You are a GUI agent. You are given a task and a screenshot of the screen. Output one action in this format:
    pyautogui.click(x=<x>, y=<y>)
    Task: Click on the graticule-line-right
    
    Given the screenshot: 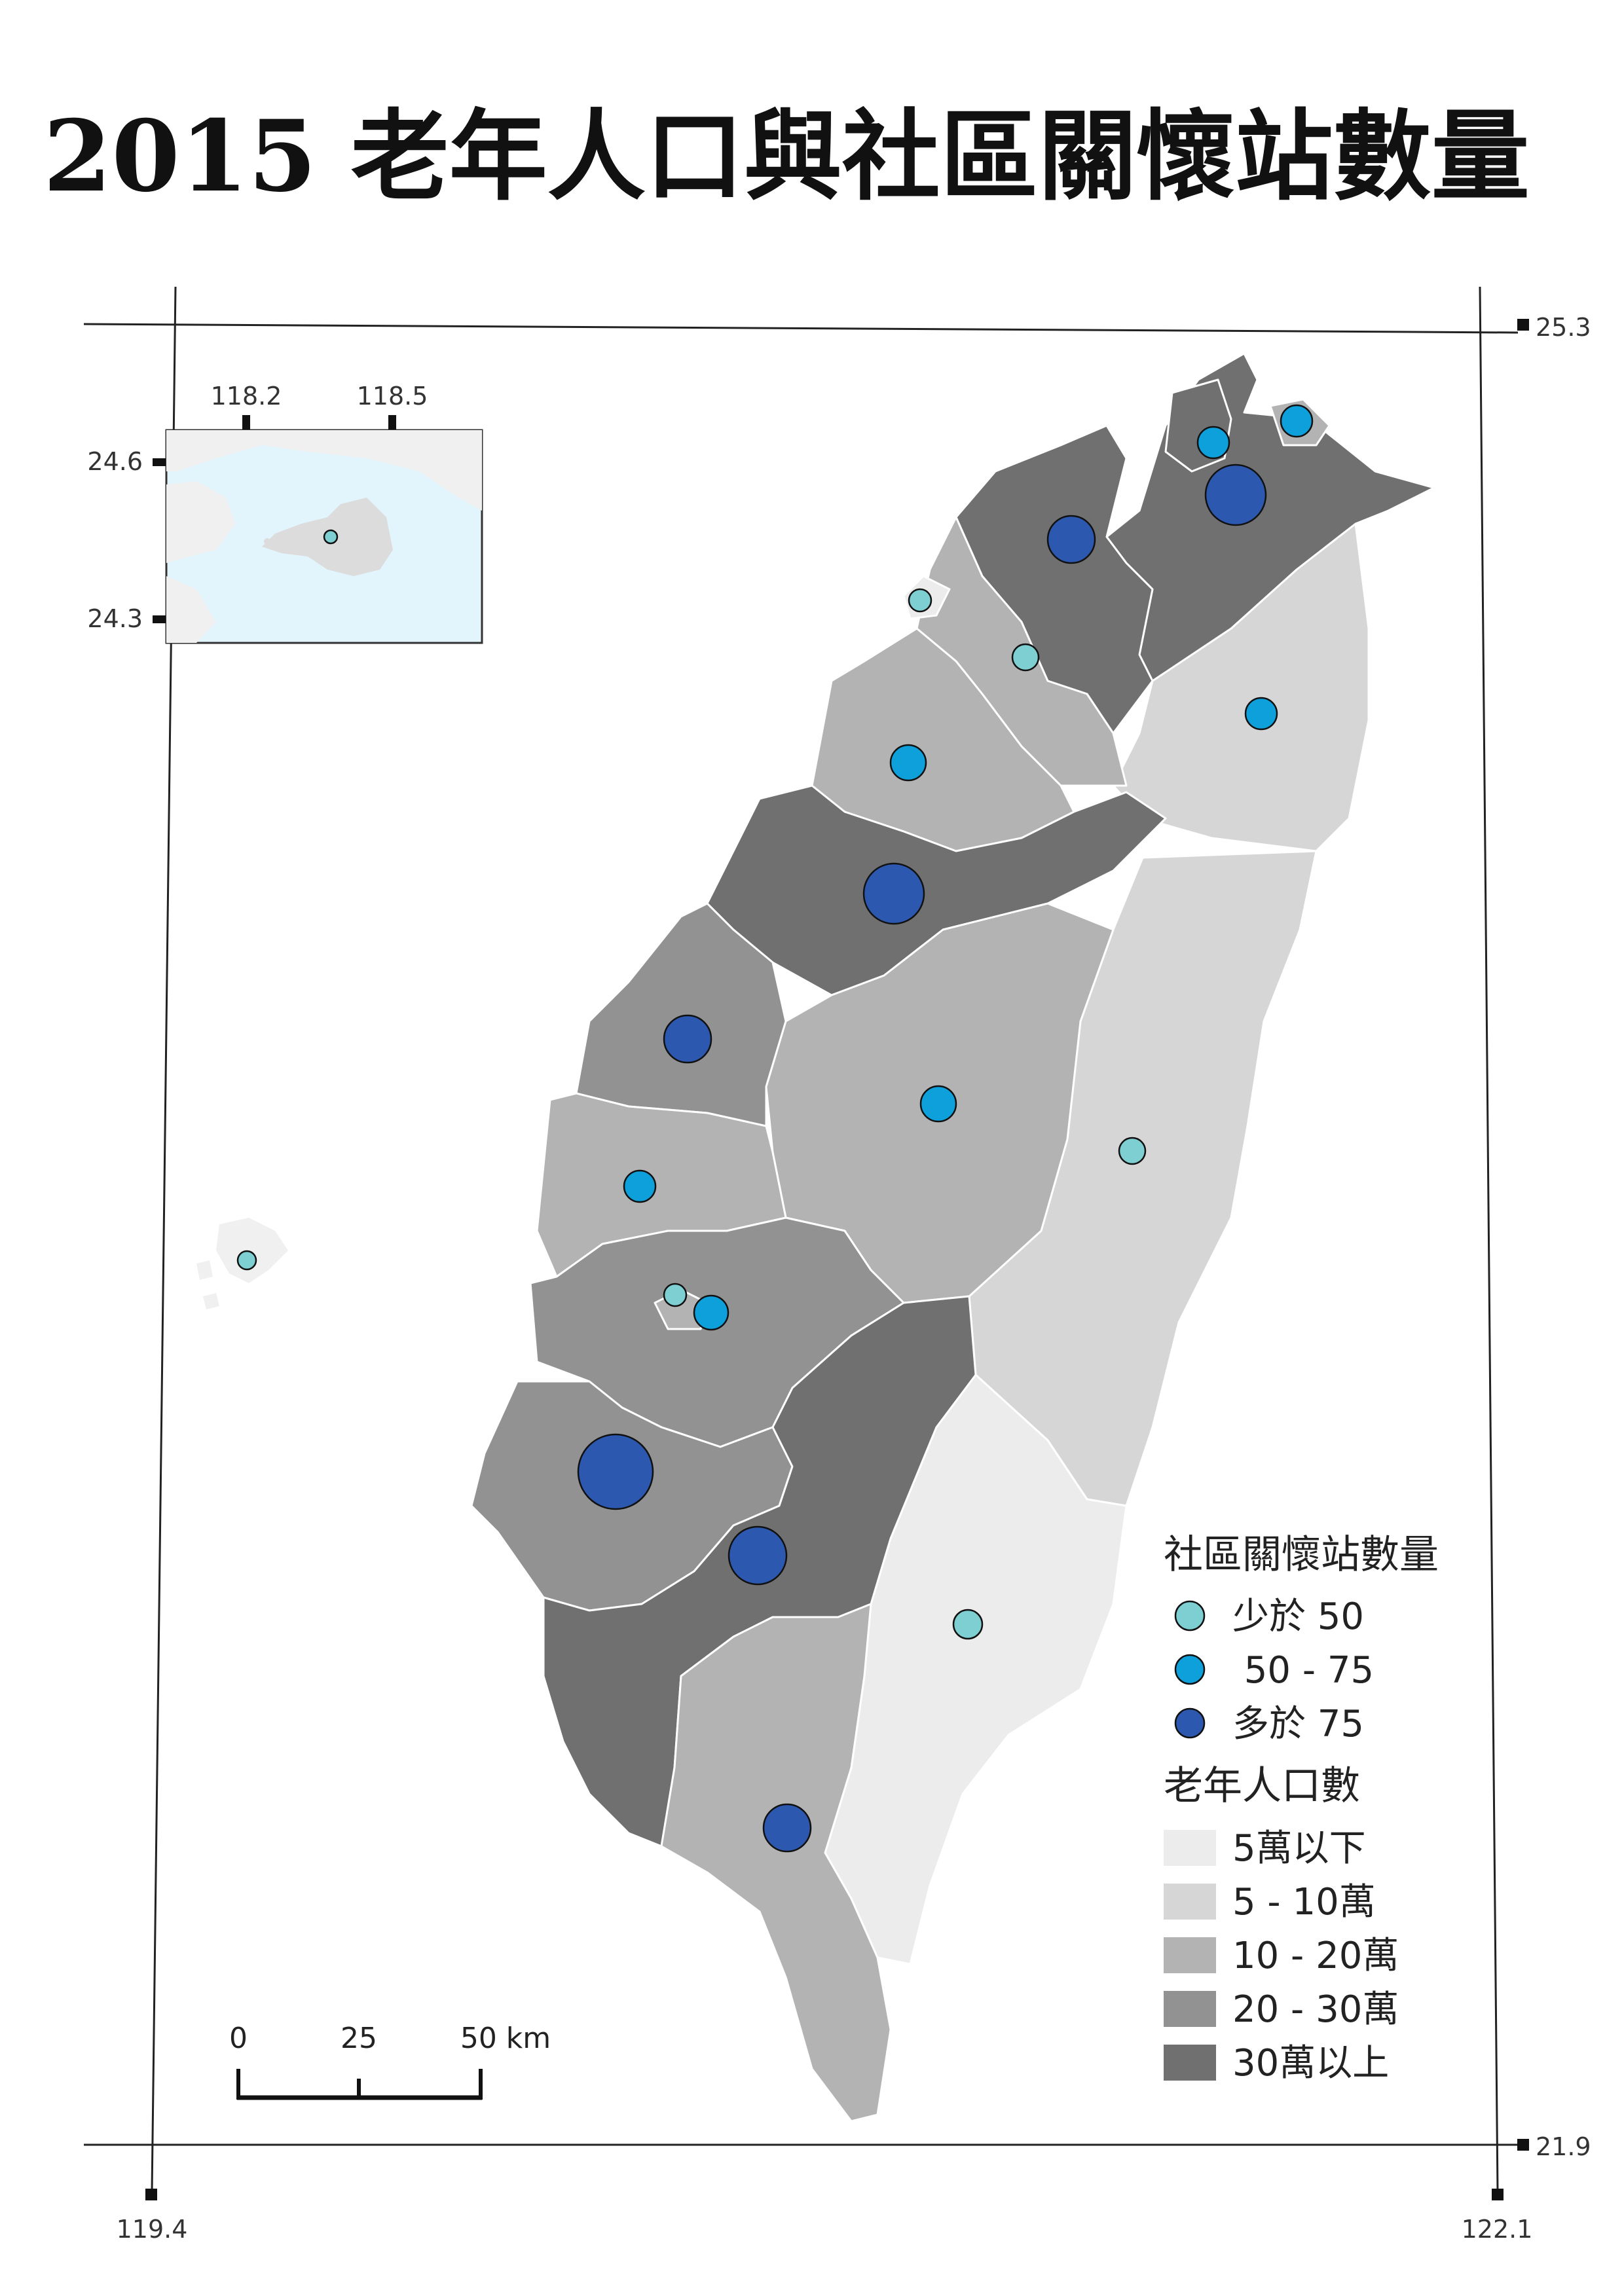 What is the action you would take?
    pyautogui.click(x=1489, y=1239)
    